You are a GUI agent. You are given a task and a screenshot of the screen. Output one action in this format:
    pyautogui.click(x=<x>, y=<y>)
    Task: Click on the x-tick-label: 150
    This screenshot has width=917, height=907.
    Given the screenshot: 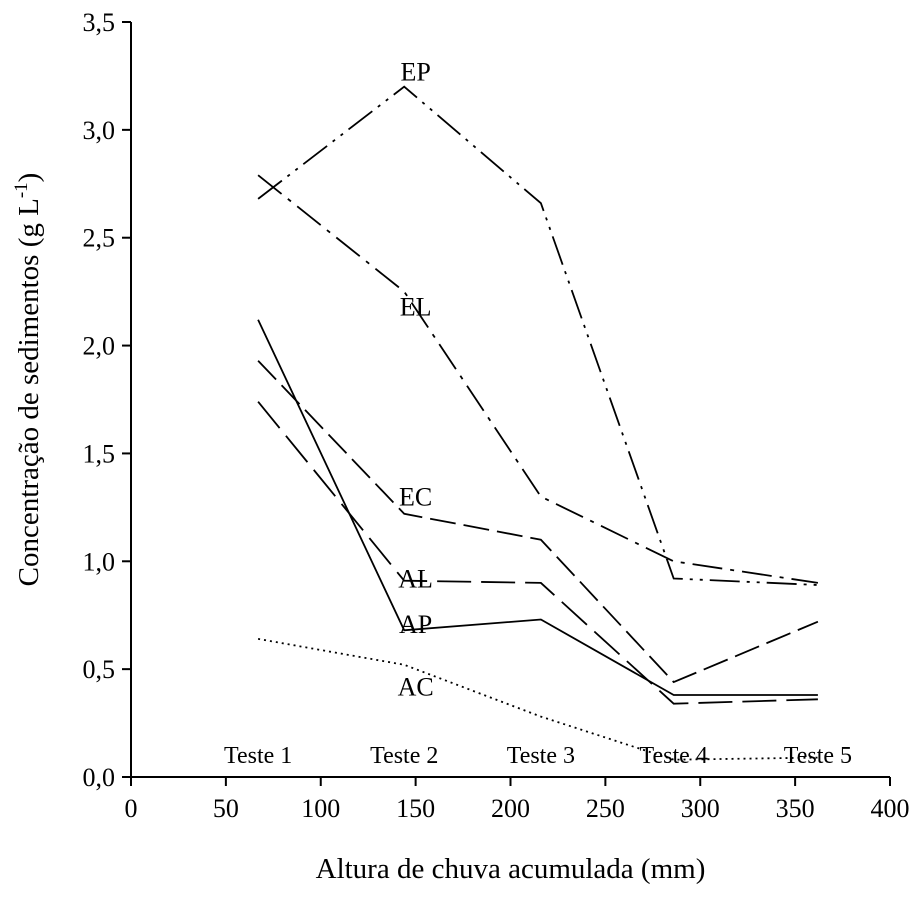 What is the action you would take?
    pyautogui.click(x=415, y=808)
    